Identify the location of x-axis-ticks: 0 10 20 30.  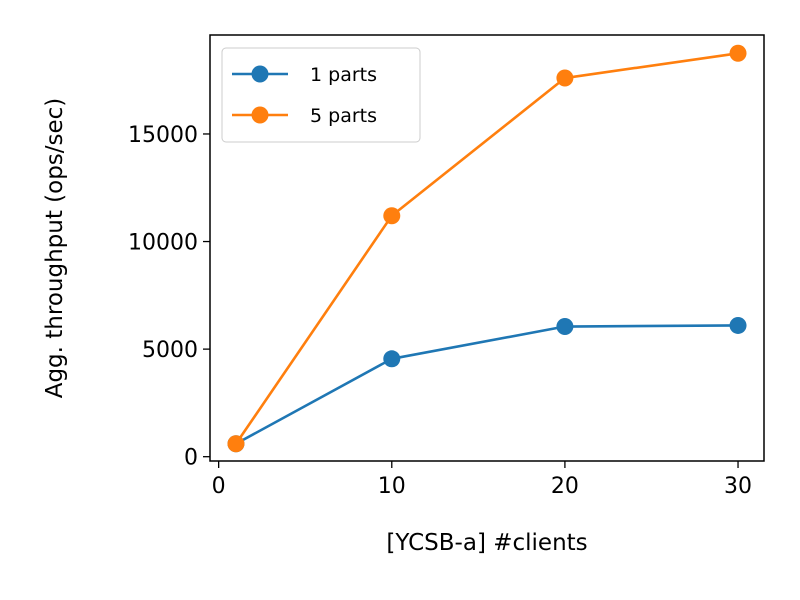
(482, 480).